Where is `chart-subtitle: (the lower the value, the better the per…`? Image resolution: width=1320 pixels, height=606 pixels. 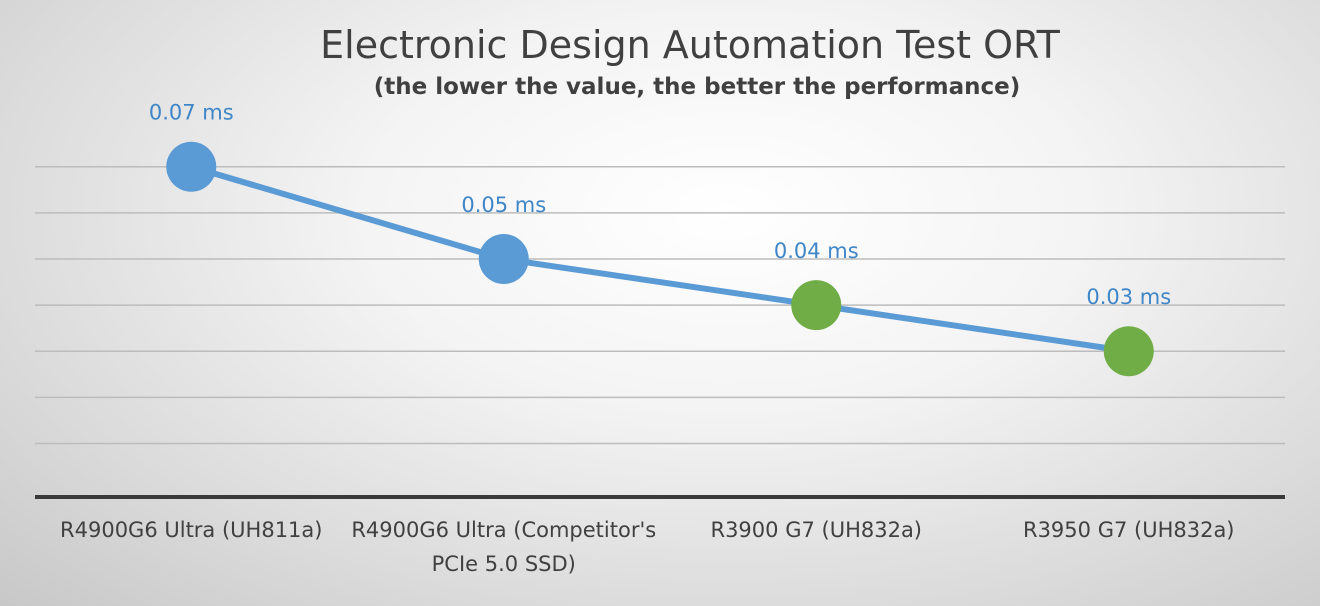 chart-subtitle: (the lower the value, the better the per… is located at coordinates (697, 87).